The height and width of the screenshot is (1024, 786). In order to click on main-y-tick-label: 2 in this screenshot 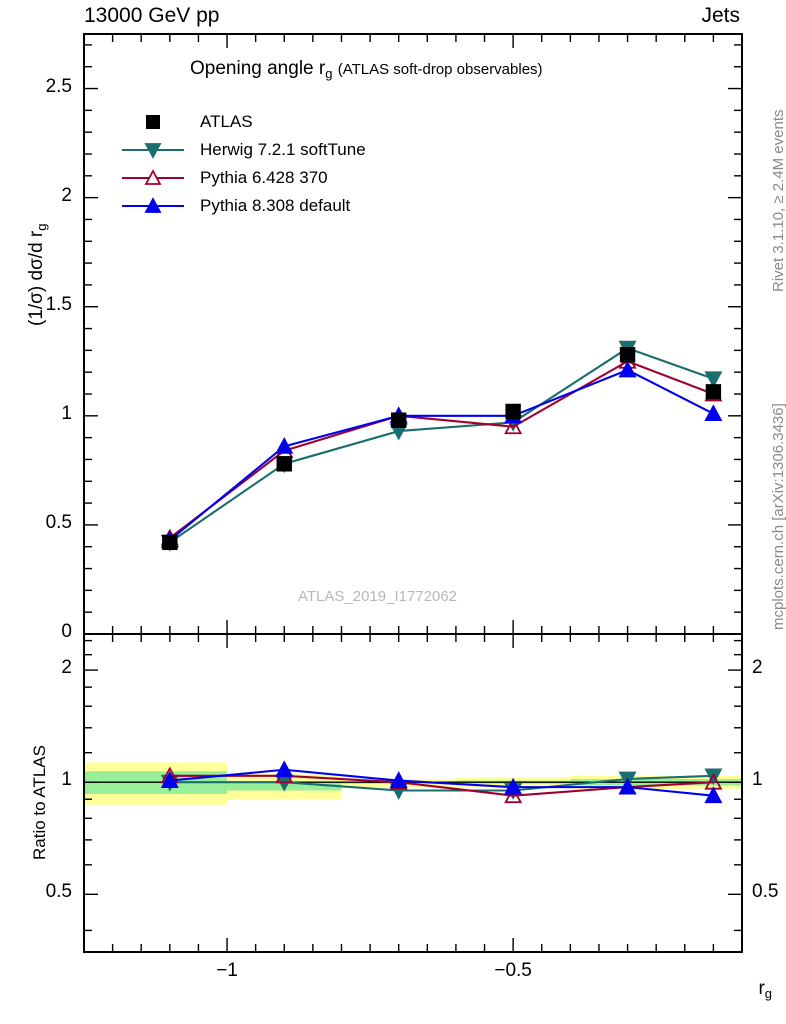, I will do `click(66, 195)`.